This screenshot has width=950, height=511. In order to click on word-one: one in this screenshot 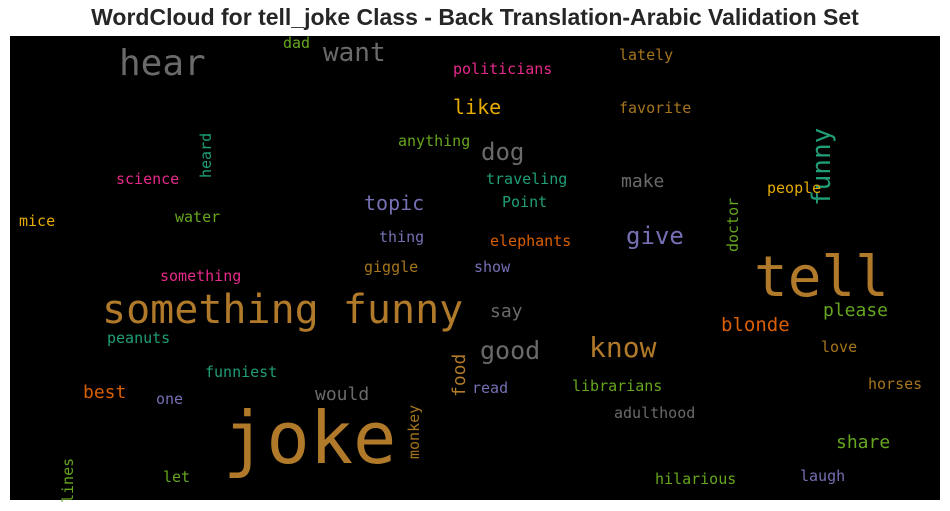, I will do `click(170, 399)`.